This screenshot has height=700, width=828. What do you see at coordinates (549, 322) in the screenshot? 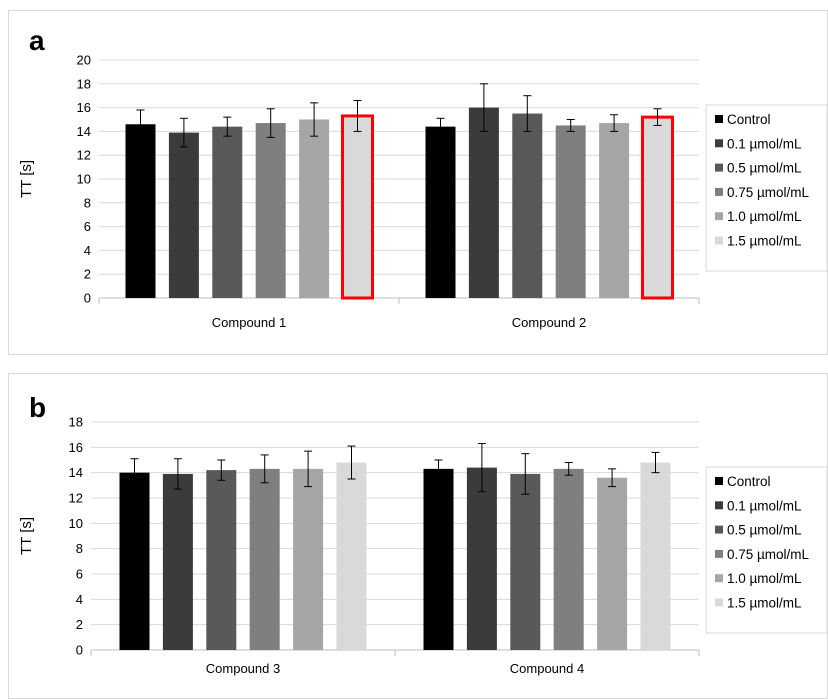
I see `category-label: Compound 2` at bounding box center [549, 322].